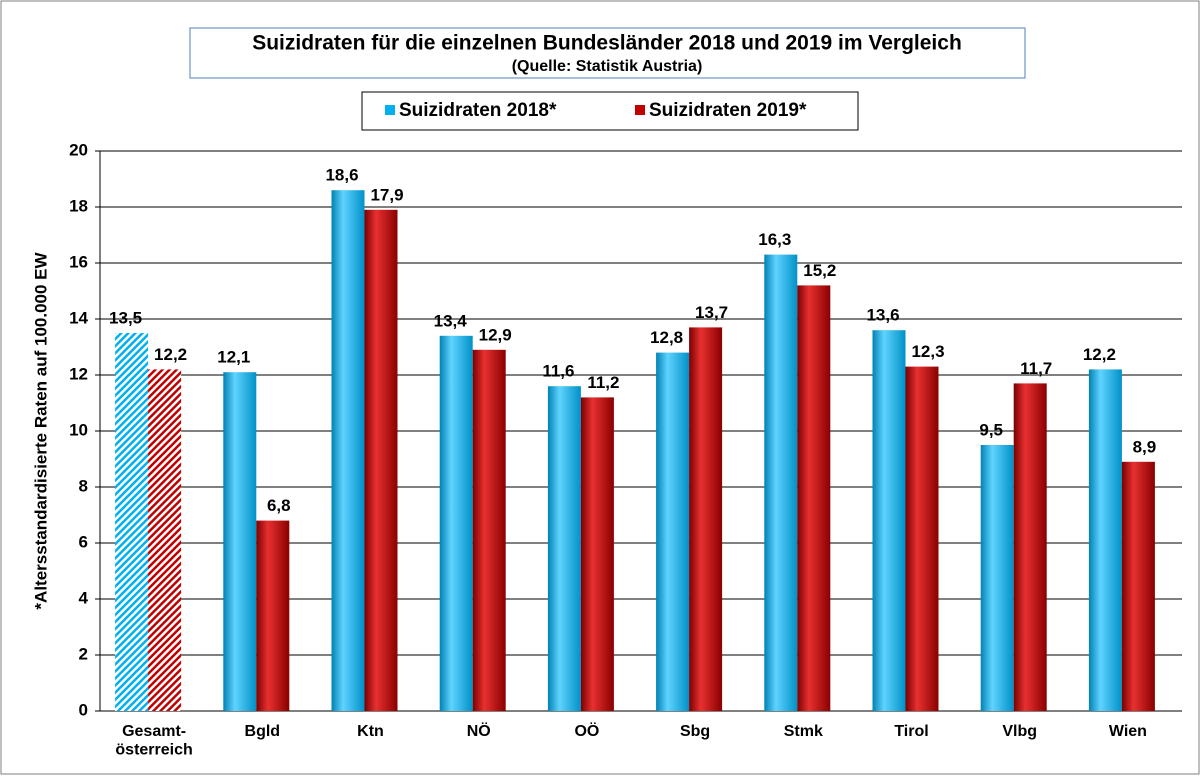 The height and width of the screenshot is (781, 1201). I want to click on y-tick-label: 20, so click(78, 149).